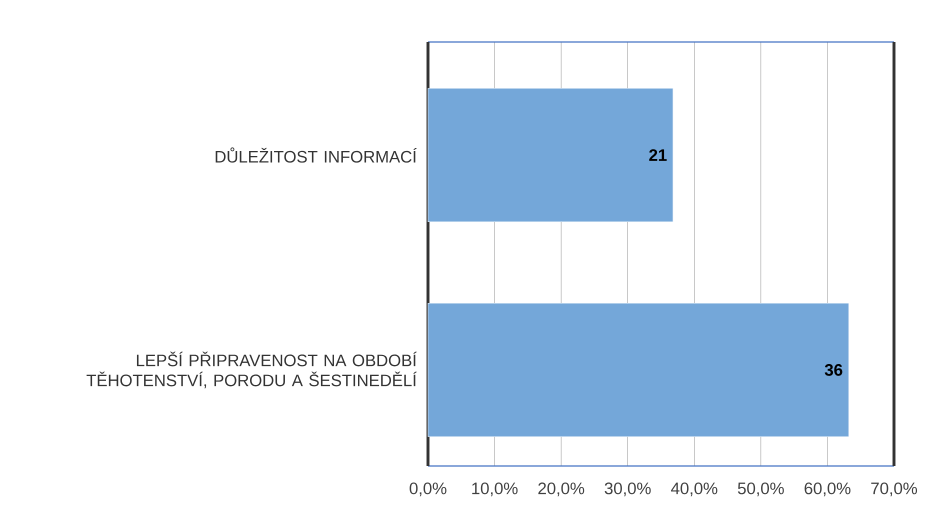  Describe the element at coordinates (495, 489) in the screenshot. I see `x-tick-label: 10,0%` at that location.